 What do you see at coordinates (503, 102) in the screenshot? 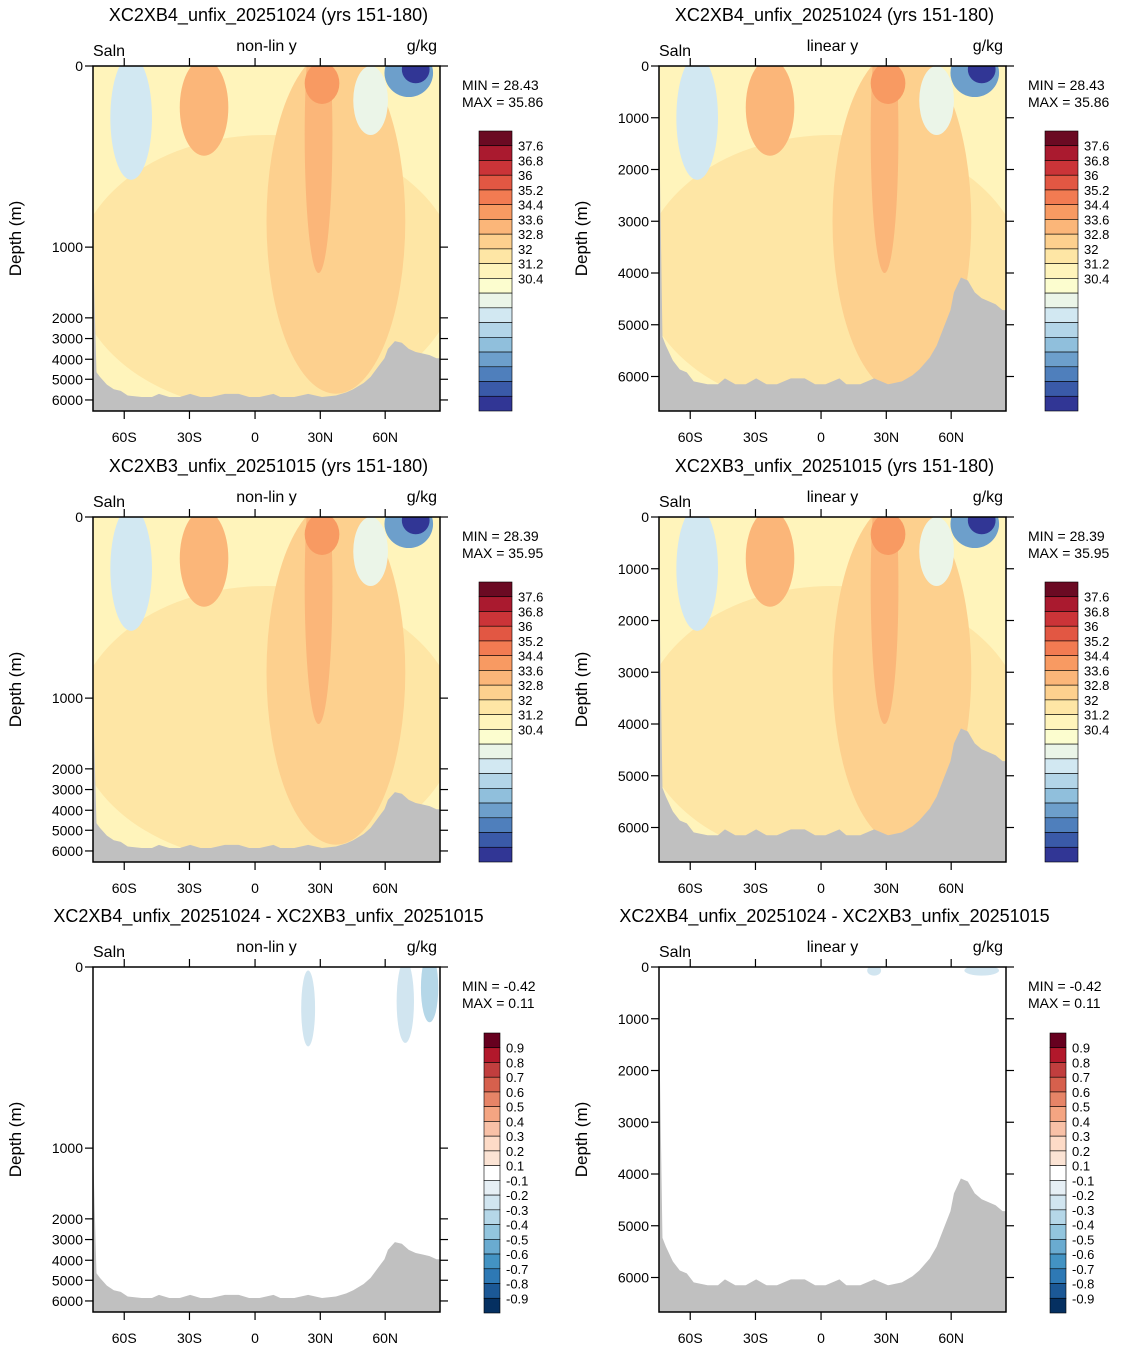
I see `max-label: MAX = 35.86` at bounding box center [503, 102].